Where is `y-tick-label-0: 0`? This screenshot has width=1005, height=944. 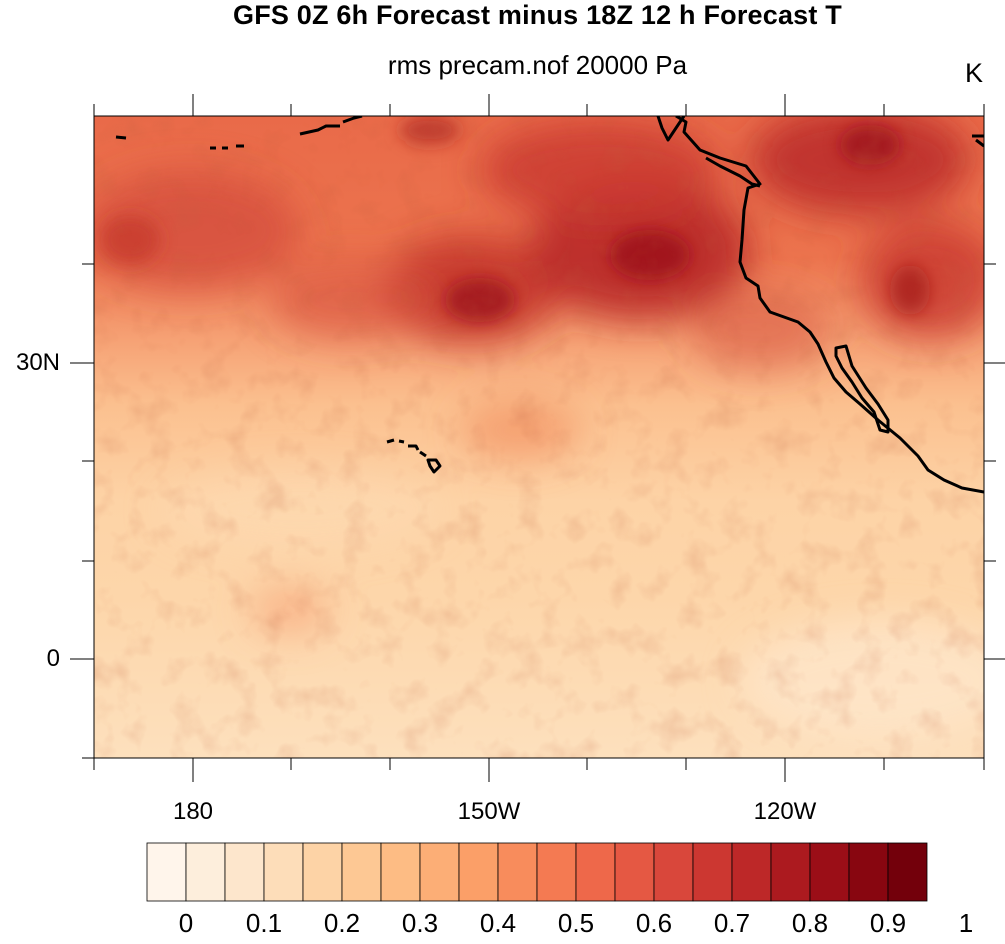
y-tick-label-0: 0 is located at coordinates (53, 658).